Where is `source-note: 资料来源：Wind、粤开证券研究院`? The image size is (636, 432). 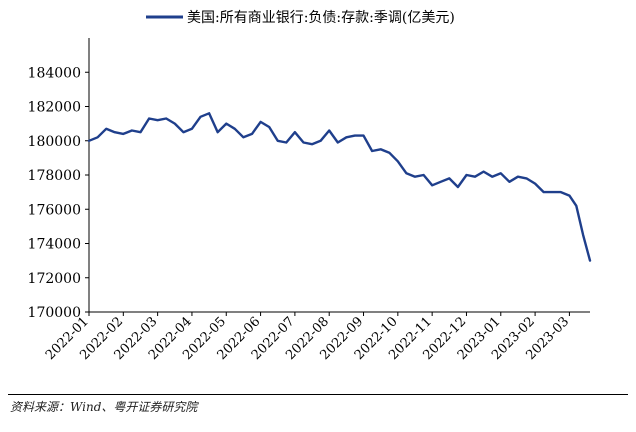 source-note: 资料来源：Wind、粤开证券研究院 is located at coordinates (104, 407).